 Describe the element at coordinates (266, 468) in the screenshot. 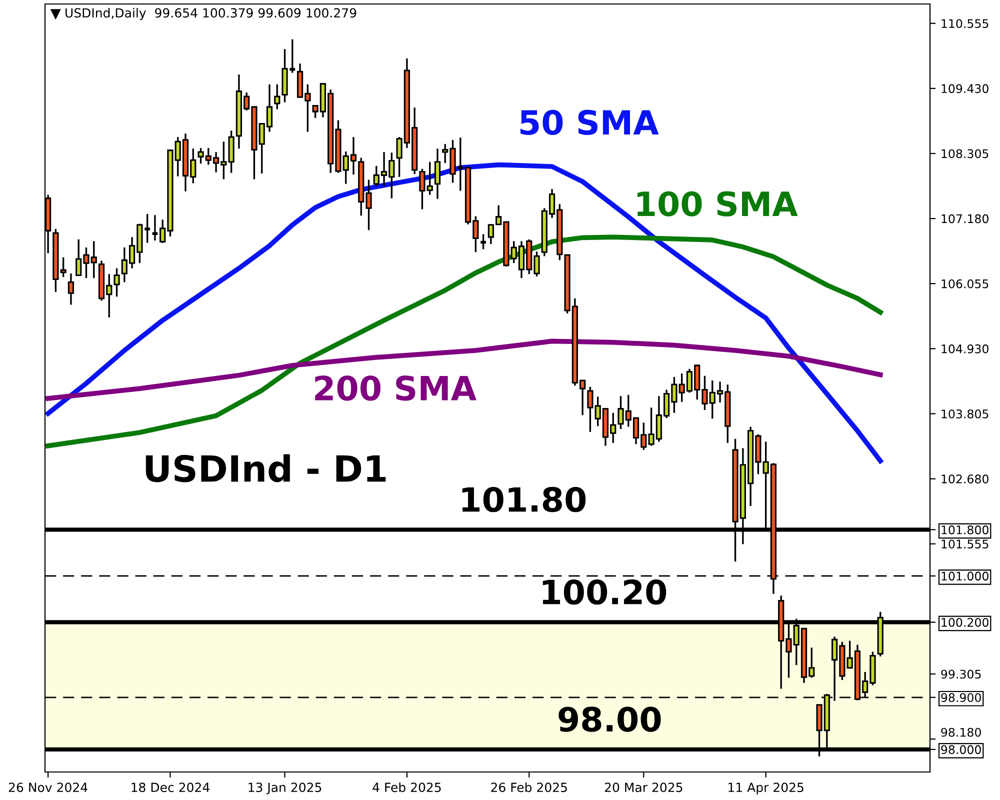

I see `annotation: USDInd - D1` at that location.